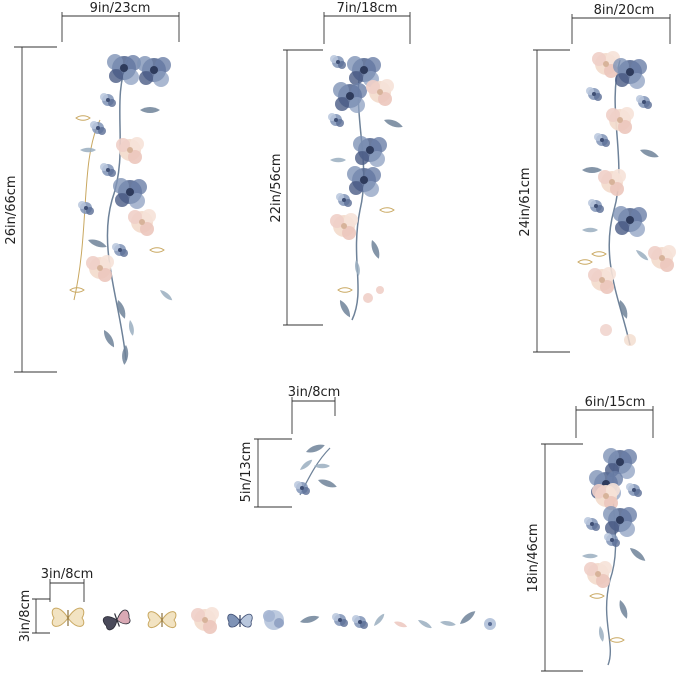  Describe the element at coordinates (67, 574) in the screenshot. I see `small-decals-width-label: 3in/8cm` at that location.